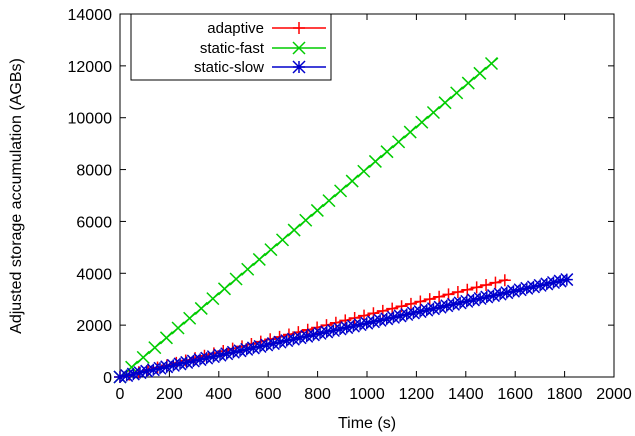  What do you see at coordinates (218, 394) in the screenshot?
I see `x-tick-label: 400` at bounding box center [218, 394].